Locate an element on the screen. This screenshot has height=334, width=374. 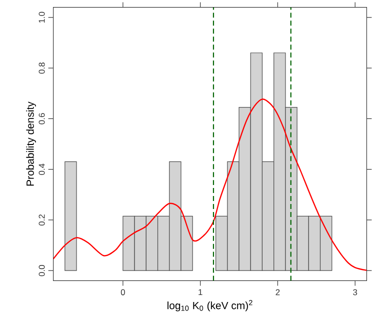
x-tick-label: 0 is located at coordinates (122, 292).